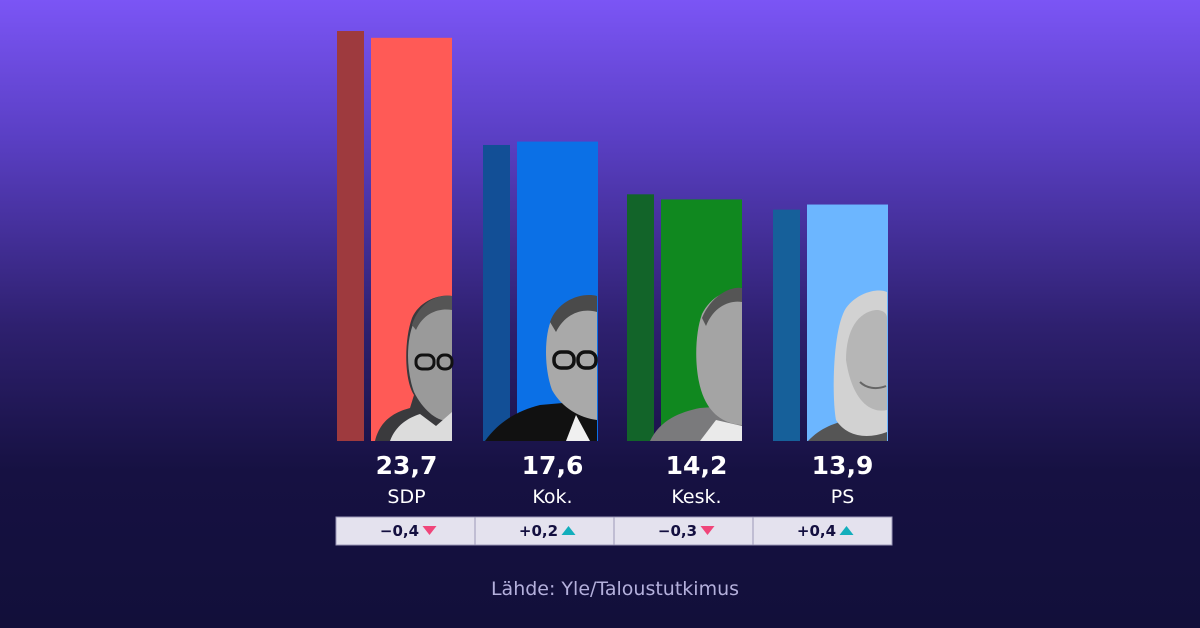  I want to click on party-label-ps: PS, so click(843, 497).